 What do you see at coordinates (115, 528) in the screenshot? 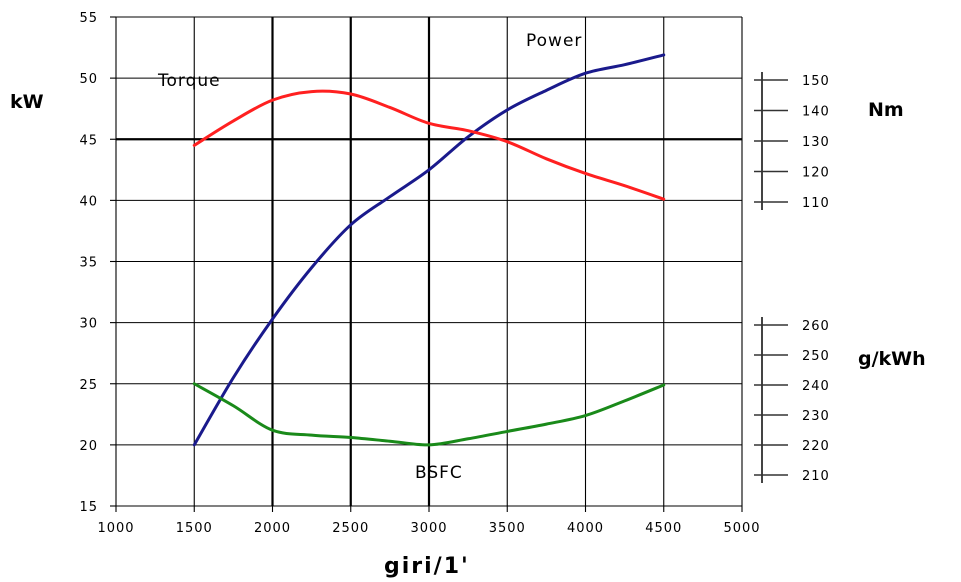
I see `x-tick-label: 1000` at bounding box center [115, 528].